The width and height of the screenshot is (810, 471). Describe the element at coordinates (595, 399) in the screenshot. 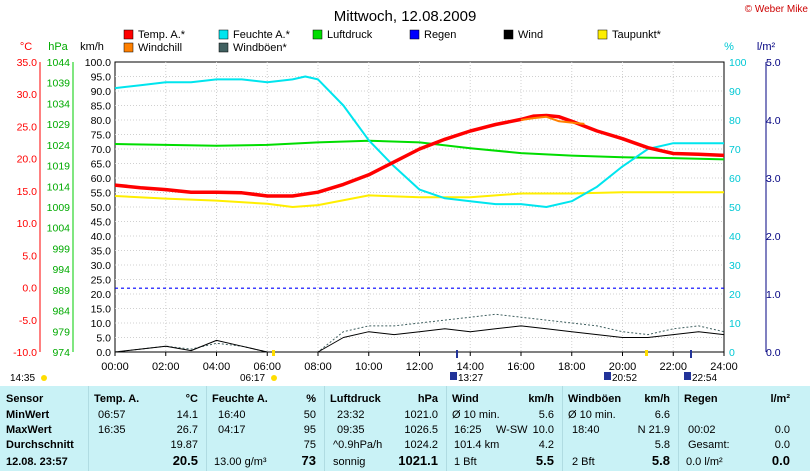

I see `gust-header: Windböen` at that location.